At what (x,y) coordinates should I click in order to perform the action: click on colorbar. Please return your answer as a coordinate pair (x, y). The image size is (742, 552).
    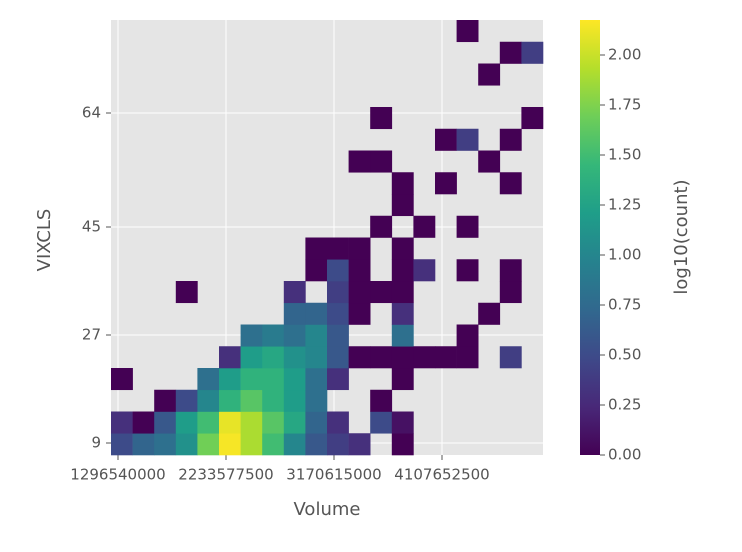
    Looking at the image, I should click on (590, 237).